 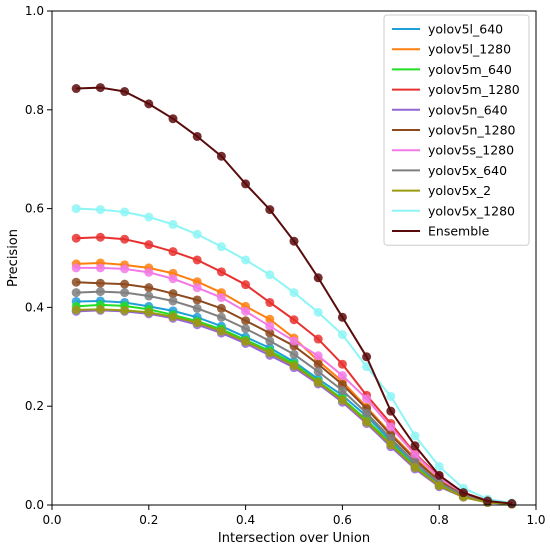 What do you see at coordinates (34, 110) in the screenshot?
I see `y-tick-label: 0.8` at bounding box center [34, 110].